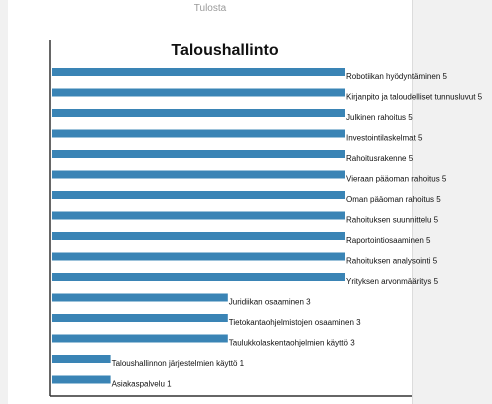 The width and height of the screenshot is (492, 404). What do you see at coordinates (392, 261) in the screenshot?
I see `bar-label-10: Rahoituksen analysointi 5` at bounding box center [392, 261].